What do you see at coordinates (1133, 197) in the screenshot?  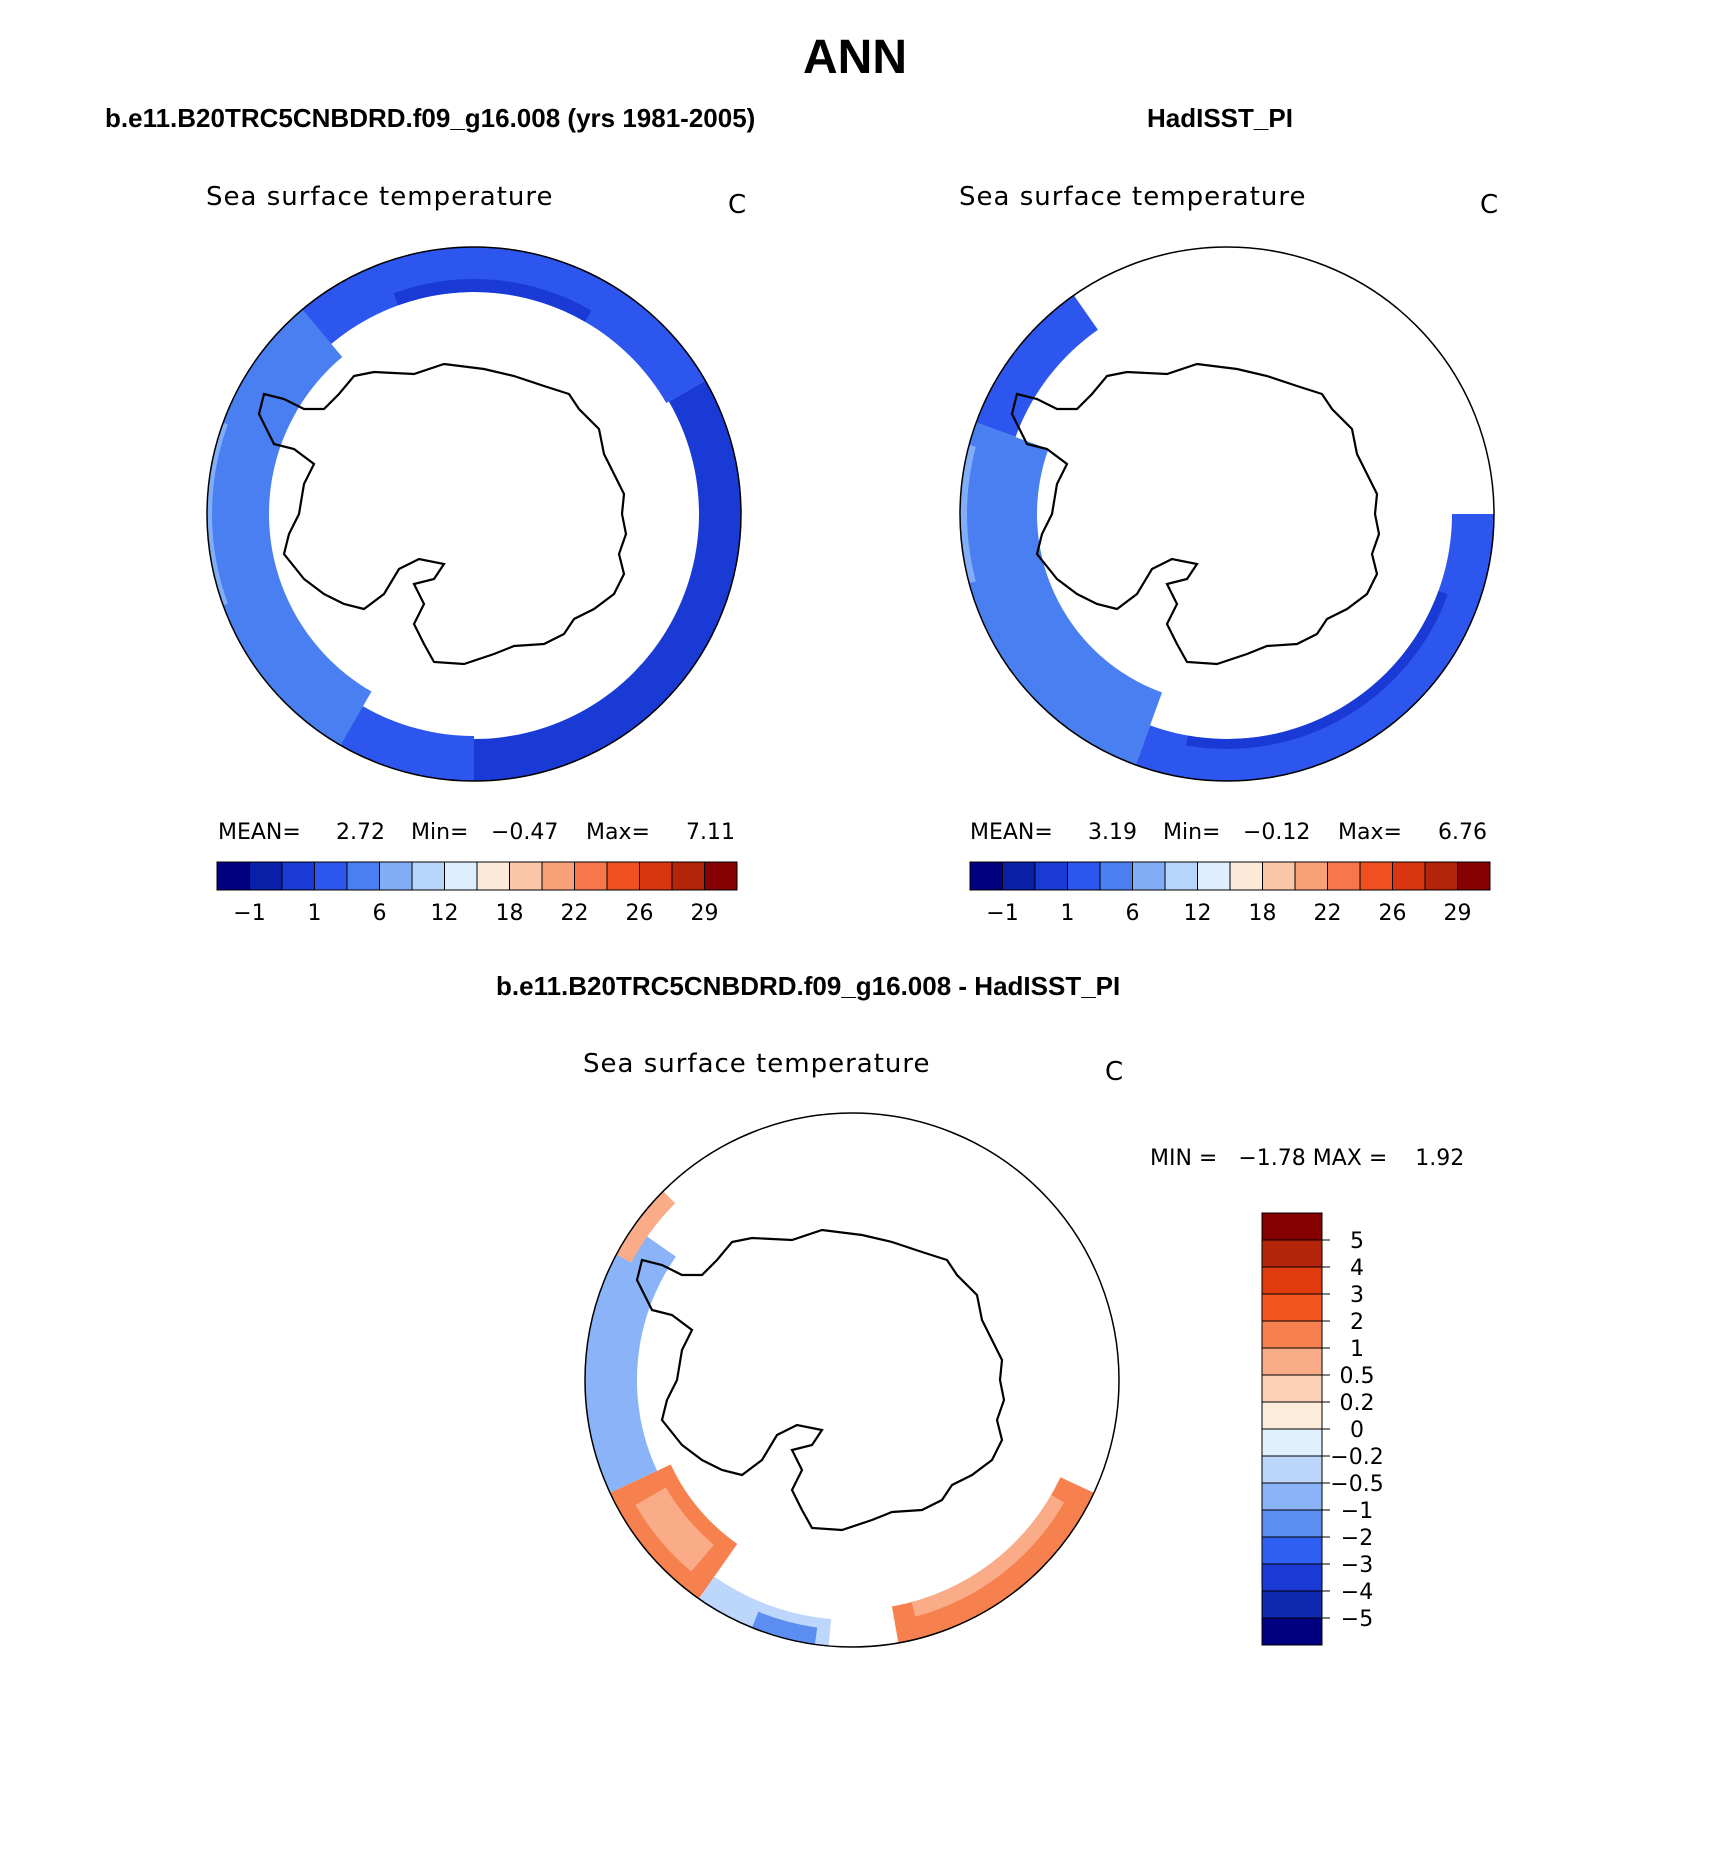 I see `obs-variable-title: Sea surface temperature` at bounding box center [1133, 197].